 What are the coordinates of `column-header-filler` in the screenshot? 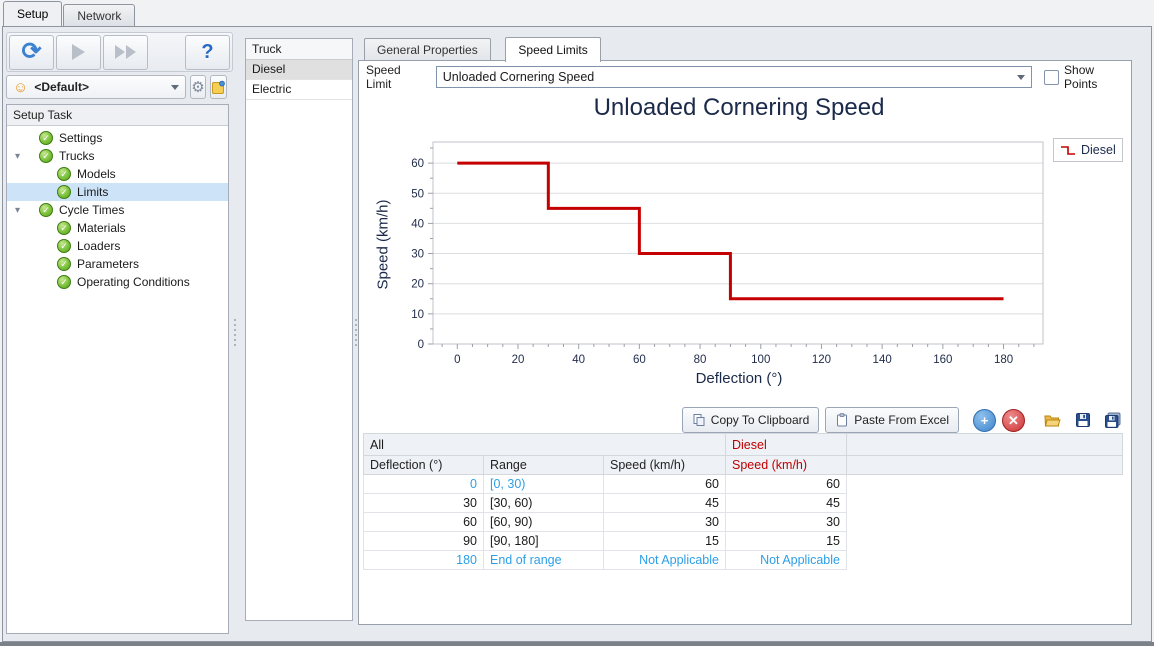 It's located at (984, 465).